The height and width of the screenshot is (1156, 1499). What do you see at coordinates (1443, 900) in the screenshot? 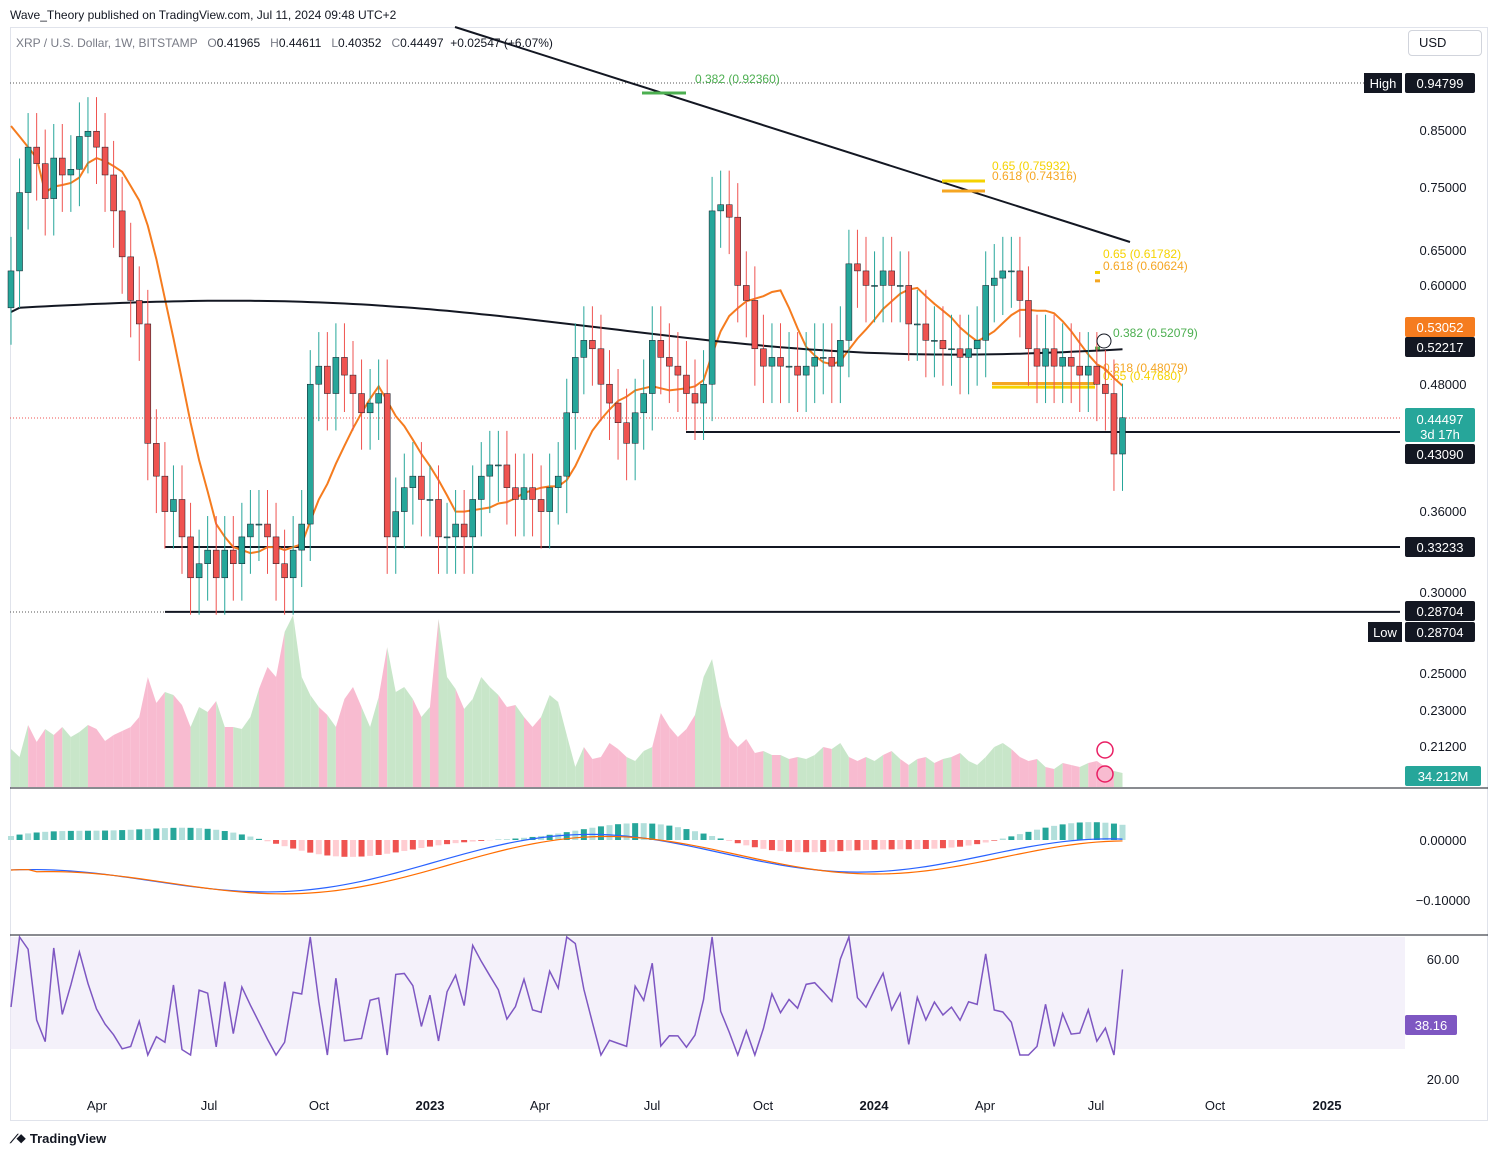
I see `macd-y-tick-label: −0.10000` at bounding box center [1443, 900].